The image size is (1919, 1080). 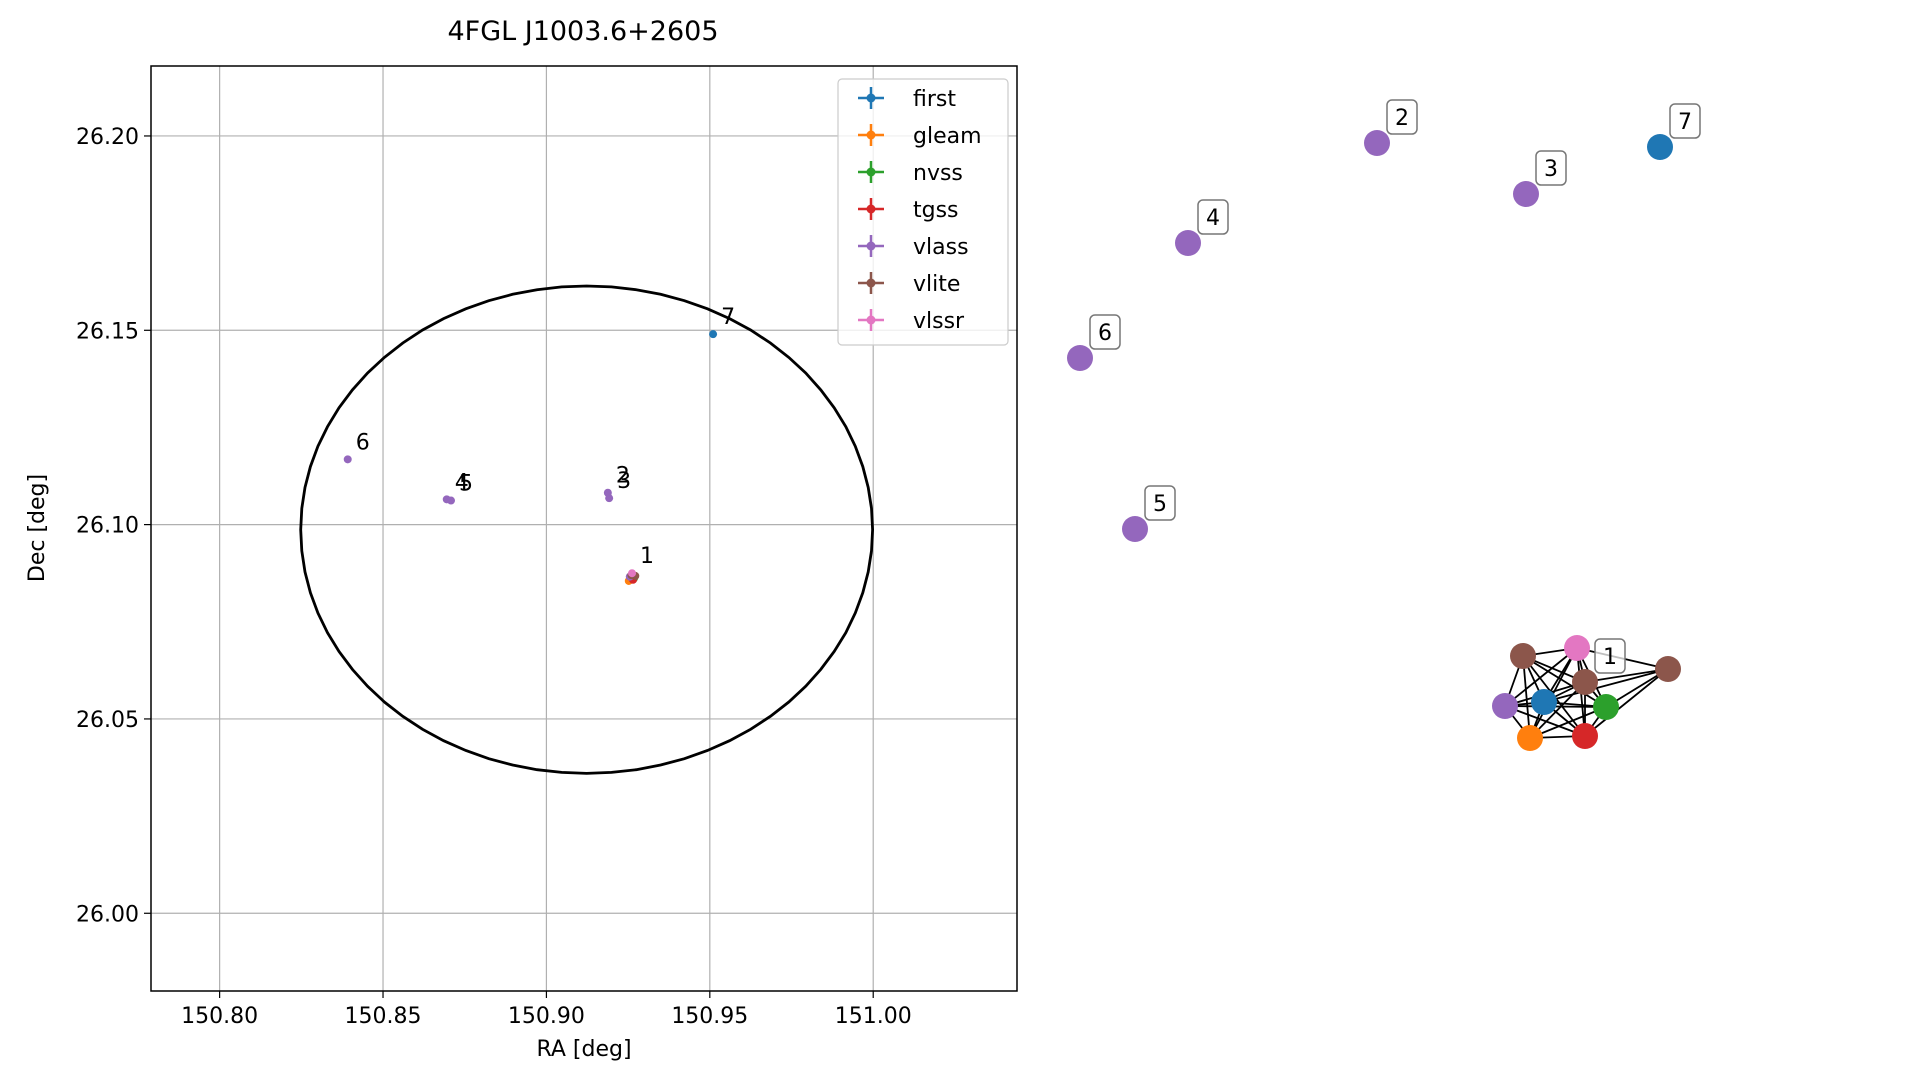 What do you see at coordinates (728, 317) in the screenshot?
I see `point-label: 7` at bounding box center [728, 317].